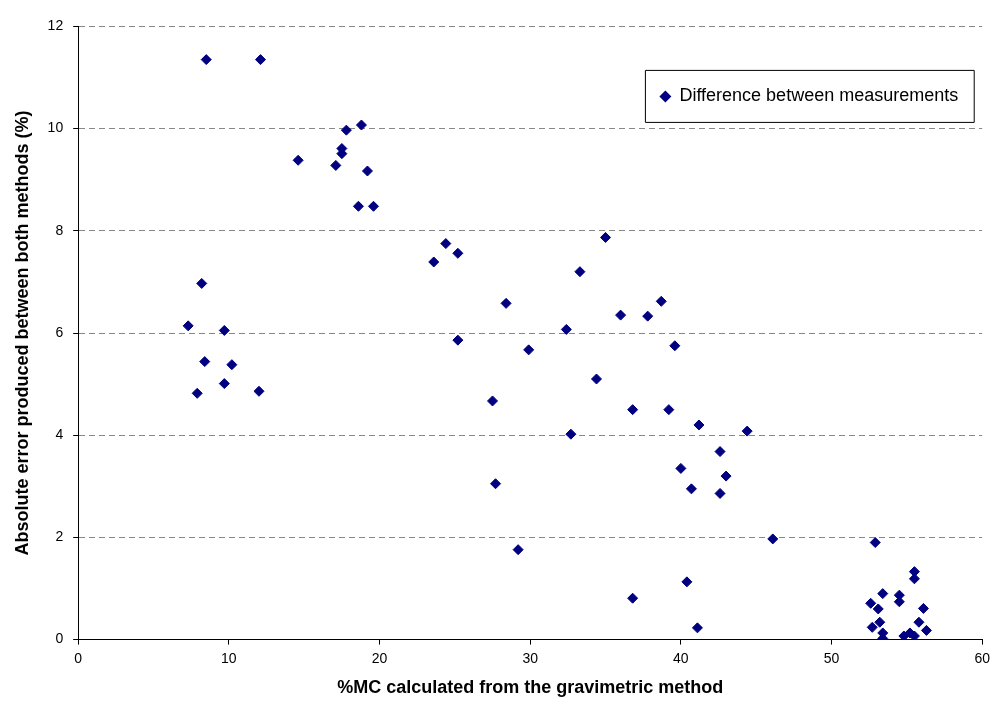 This screenshot has height=711, width=1004. Describe the element at coordinates (55, 25) in the screenshot. I see `y-tick-label: 12` at that location.